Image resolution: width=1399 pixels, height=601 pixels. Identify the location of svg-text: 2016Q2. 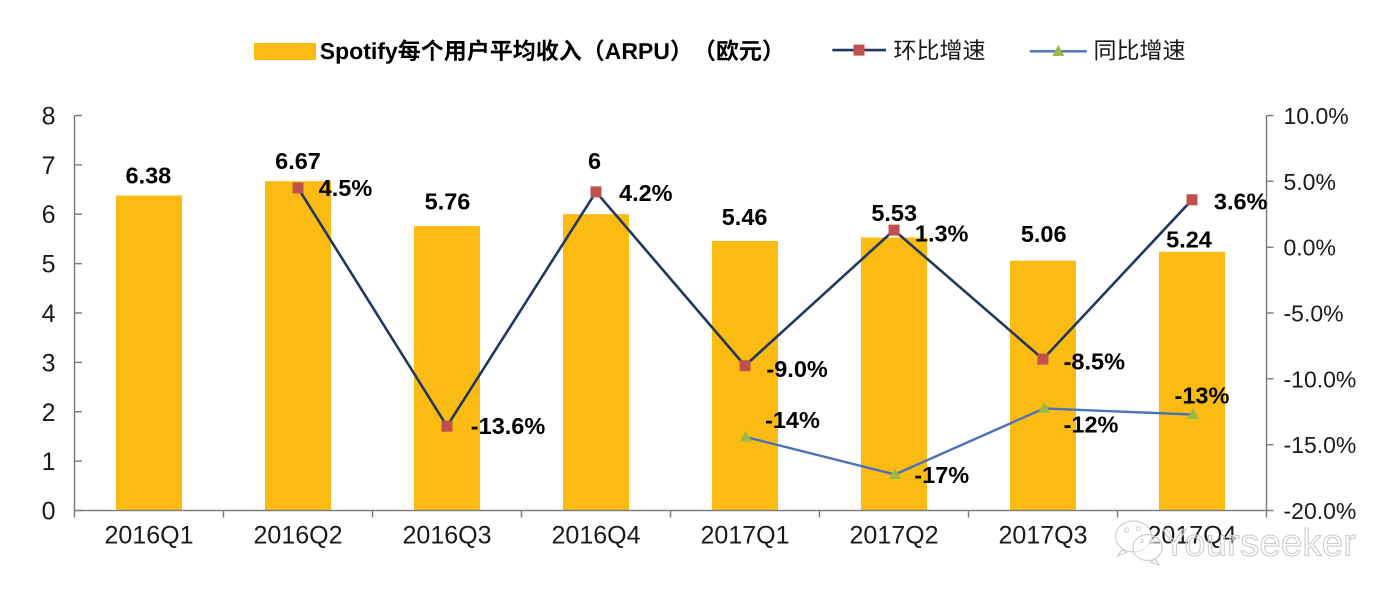
(298, 536).